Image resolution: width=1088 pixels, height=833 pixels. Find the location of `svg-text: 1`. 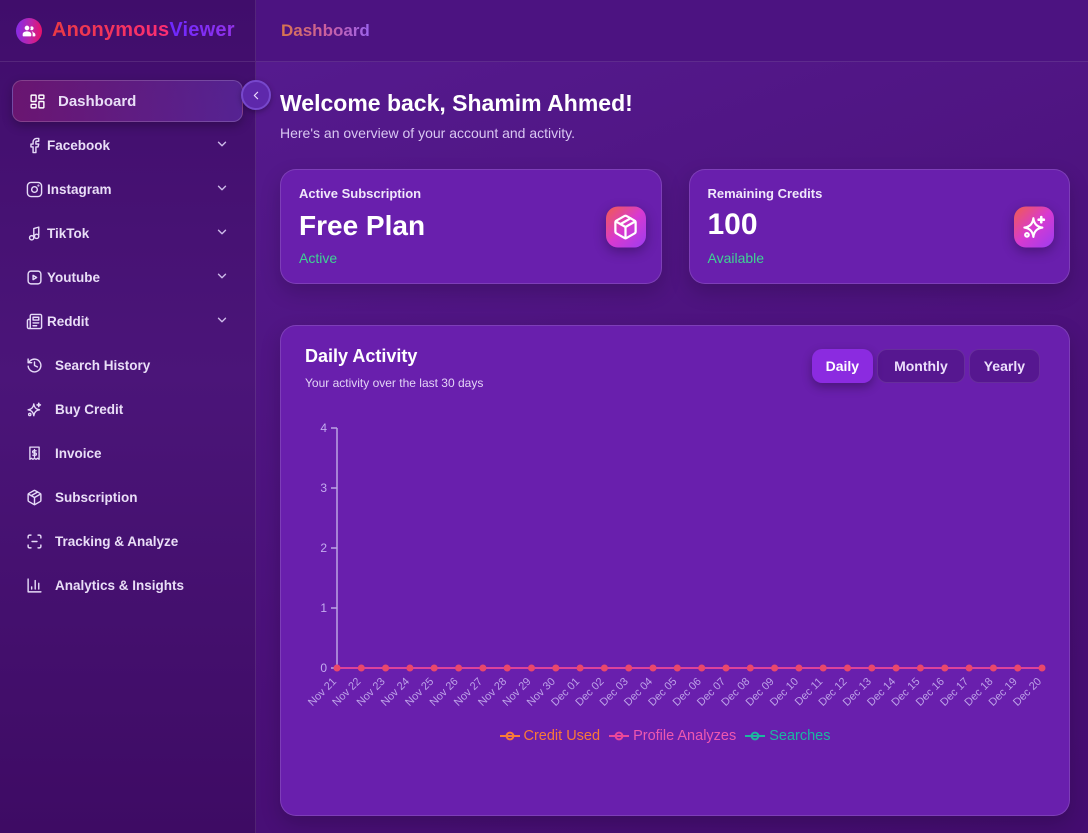

svg-text: 1 is located at coordinates (323, 608).